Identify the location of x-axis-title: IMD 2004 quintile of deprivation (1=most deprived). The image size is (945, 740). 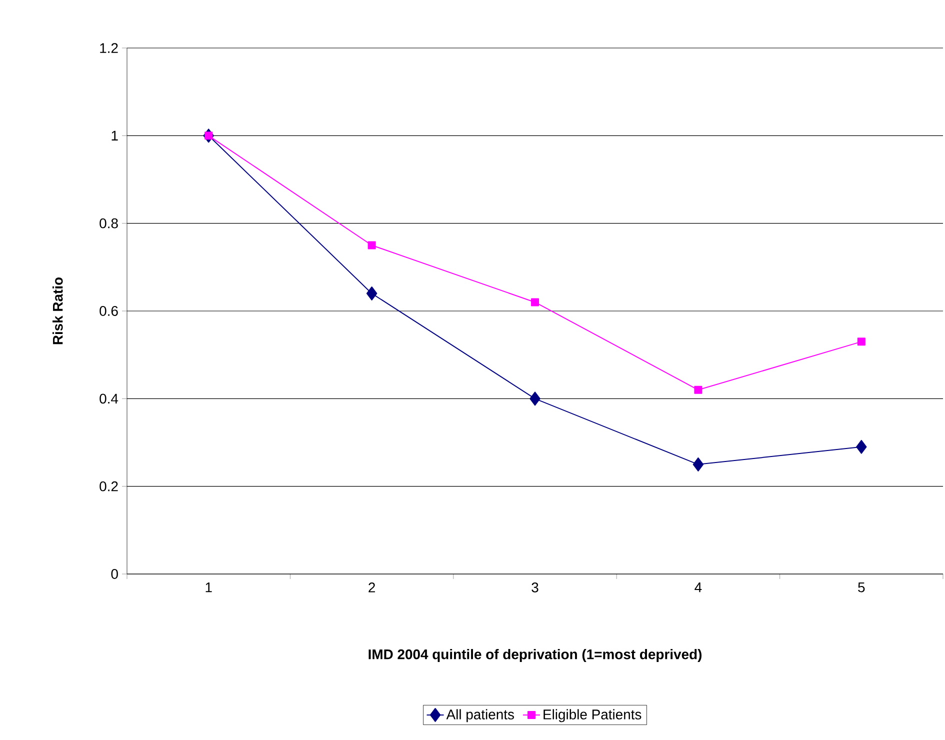
(535, 655).